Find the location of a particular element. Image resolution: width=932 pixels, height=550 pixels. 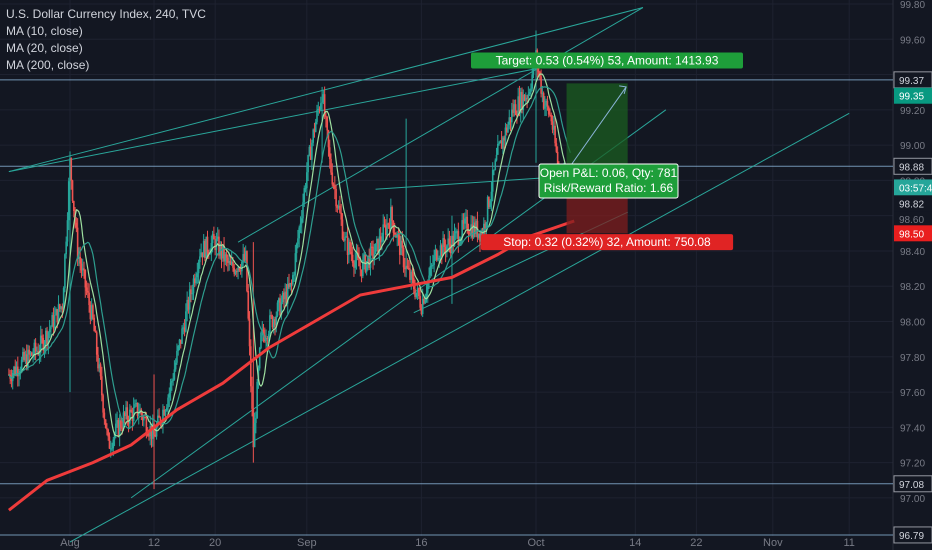

y-tick-label: 99.60 is located at coordinates (912, 40).